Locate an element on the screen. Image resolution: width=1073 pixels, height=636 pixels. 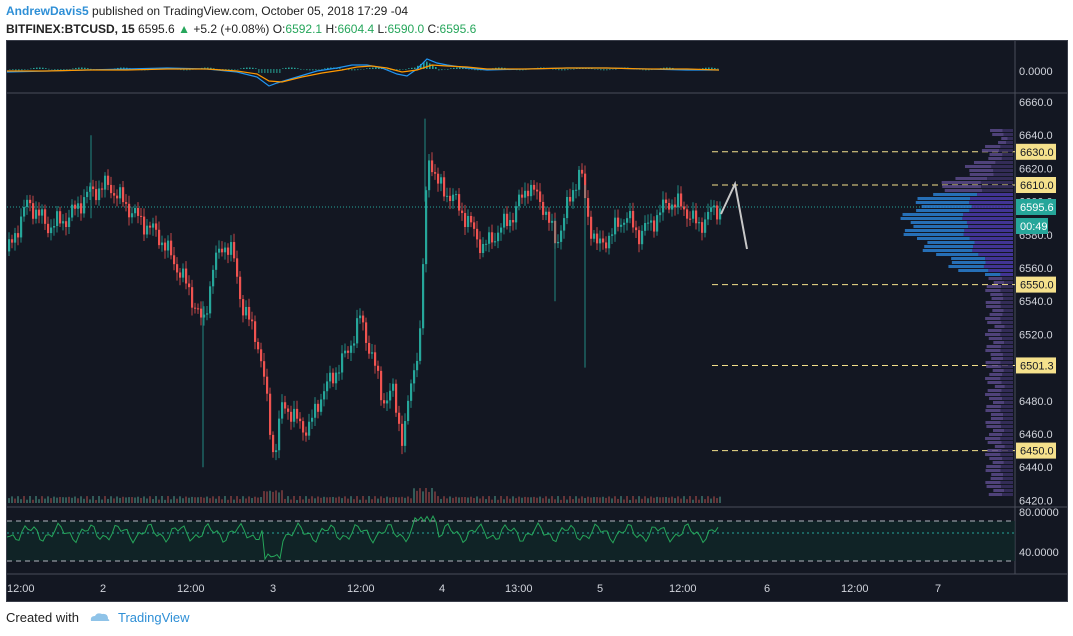
projection-path is located at coordinates (734, 215).